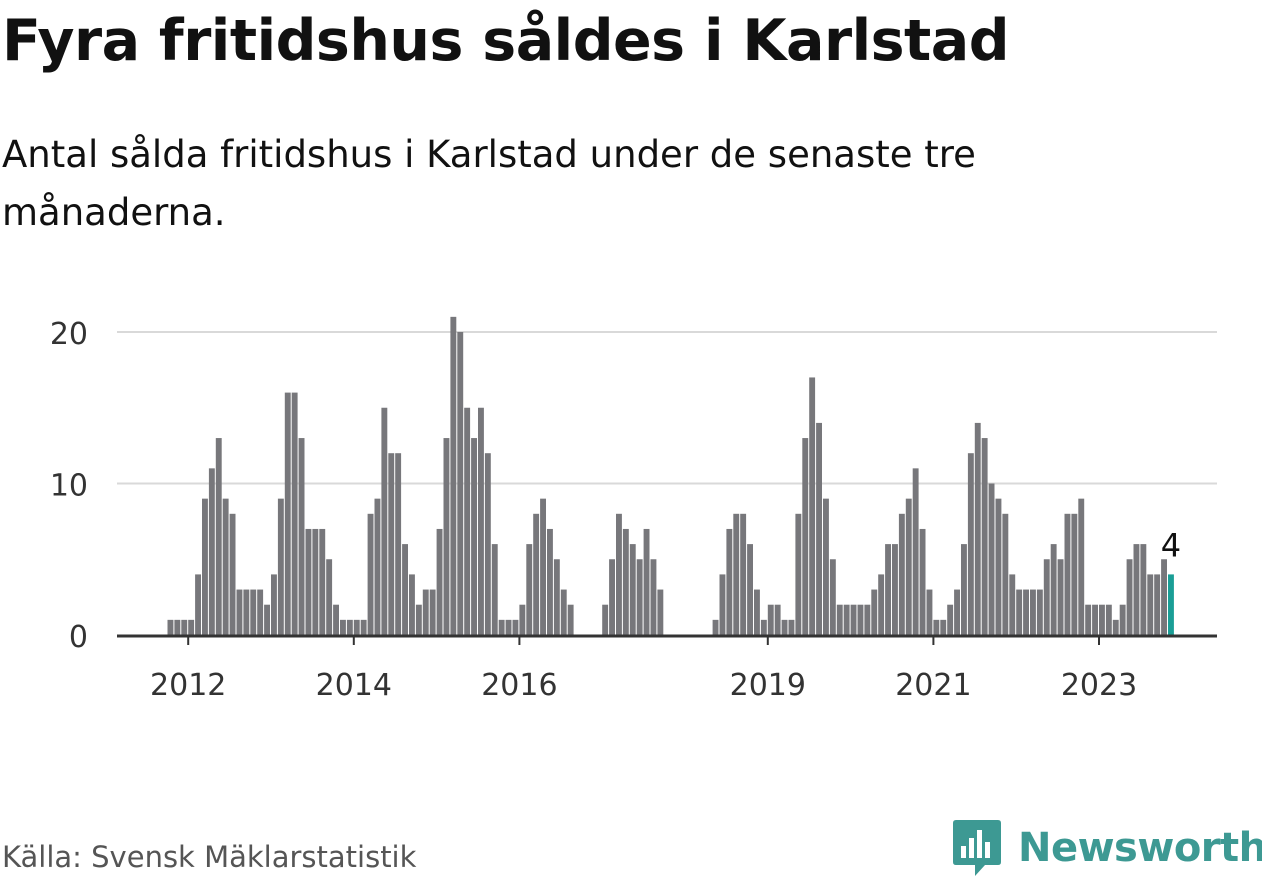 This screenshot has width=1262, height=879. I want to click on annotations: 4, so click(1171, 545).